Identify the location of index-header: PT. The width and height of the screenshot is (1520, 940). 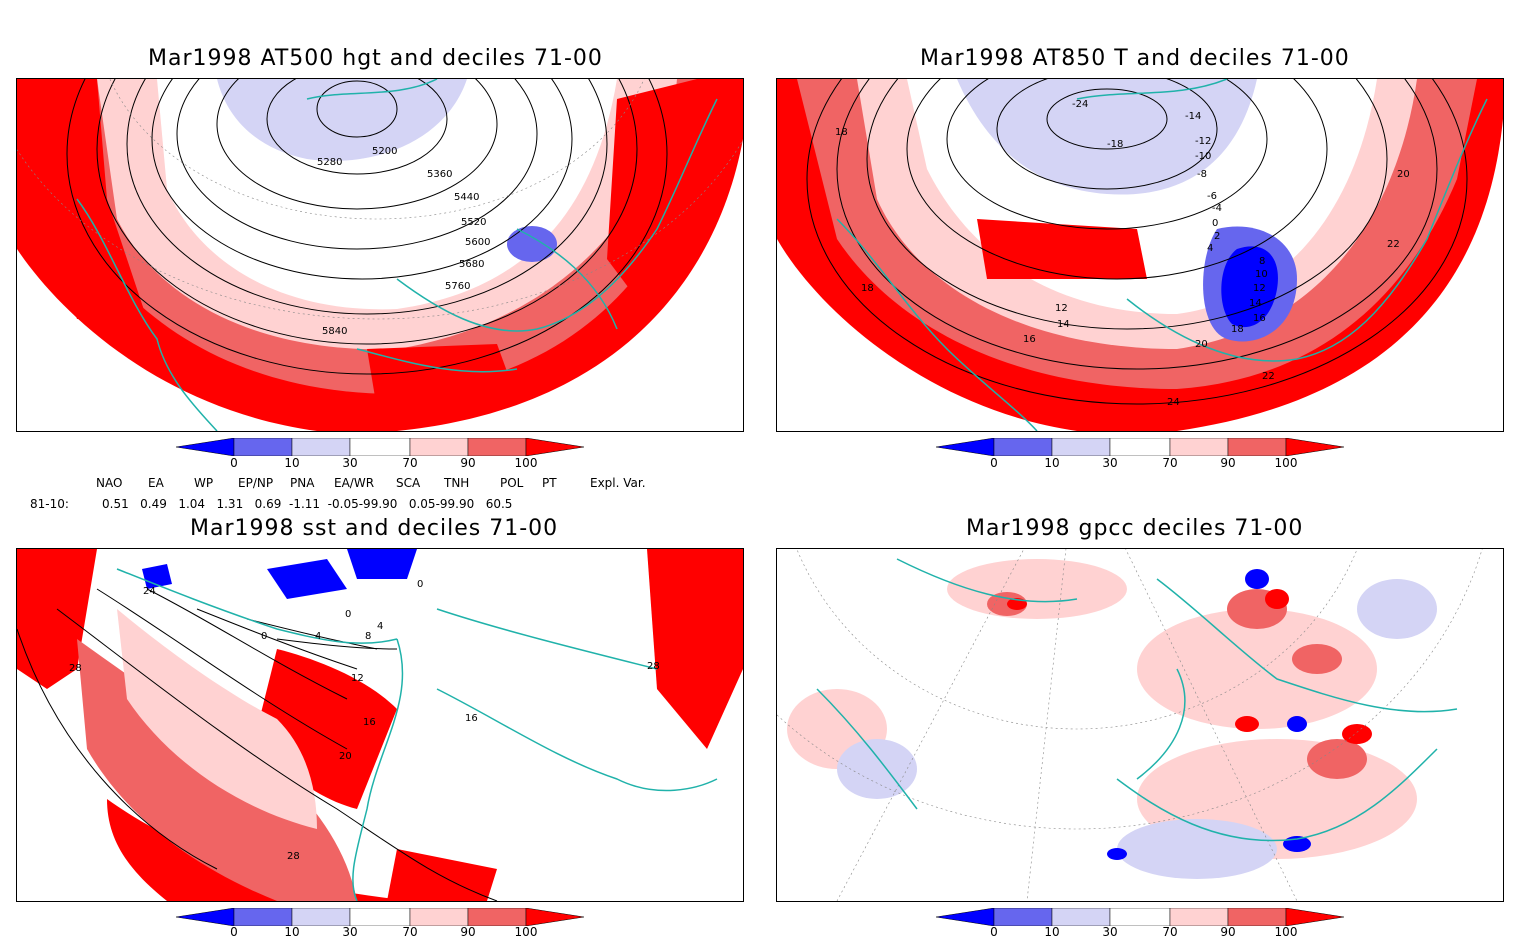
(549, 483).